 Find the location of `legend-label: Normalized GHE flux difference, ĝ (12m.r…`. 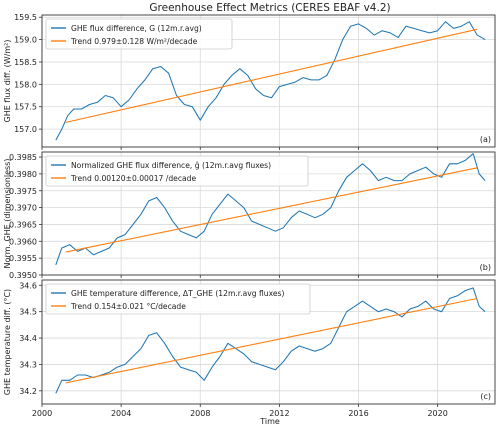

legend-label: Normalized GHE flux difference, ĝ (12m.r… is located at coordinates (171, 165).